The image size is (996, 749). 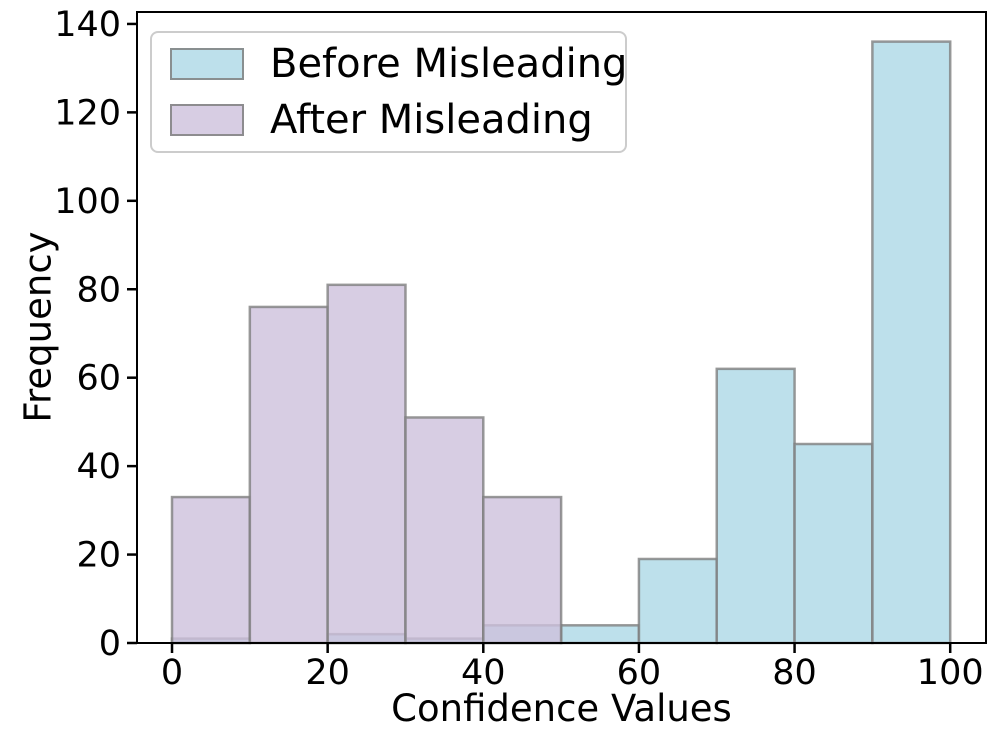 What do you see at coordinates (38, 327) in the screenshot?
I see `y-axis-label: Frequency` at bounding box center [38, 327].